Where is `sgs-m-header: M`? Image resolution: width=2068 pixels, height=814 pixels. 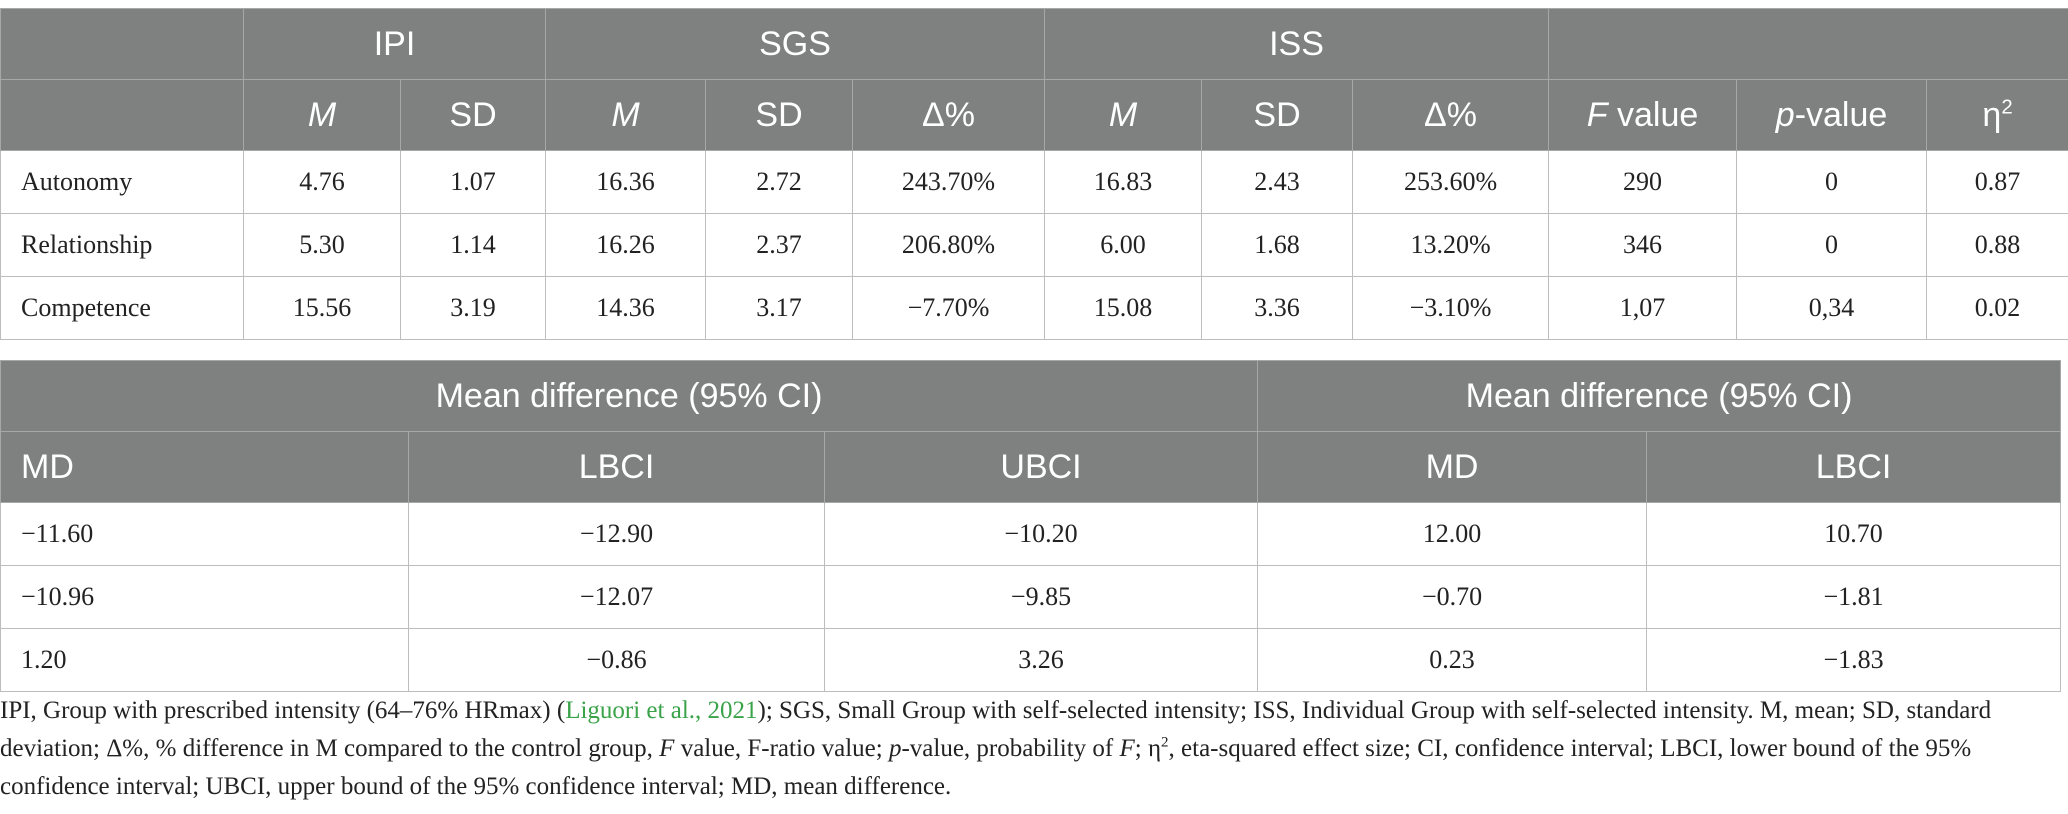 sgs-m-header: M is located at coordinates (626, 115).